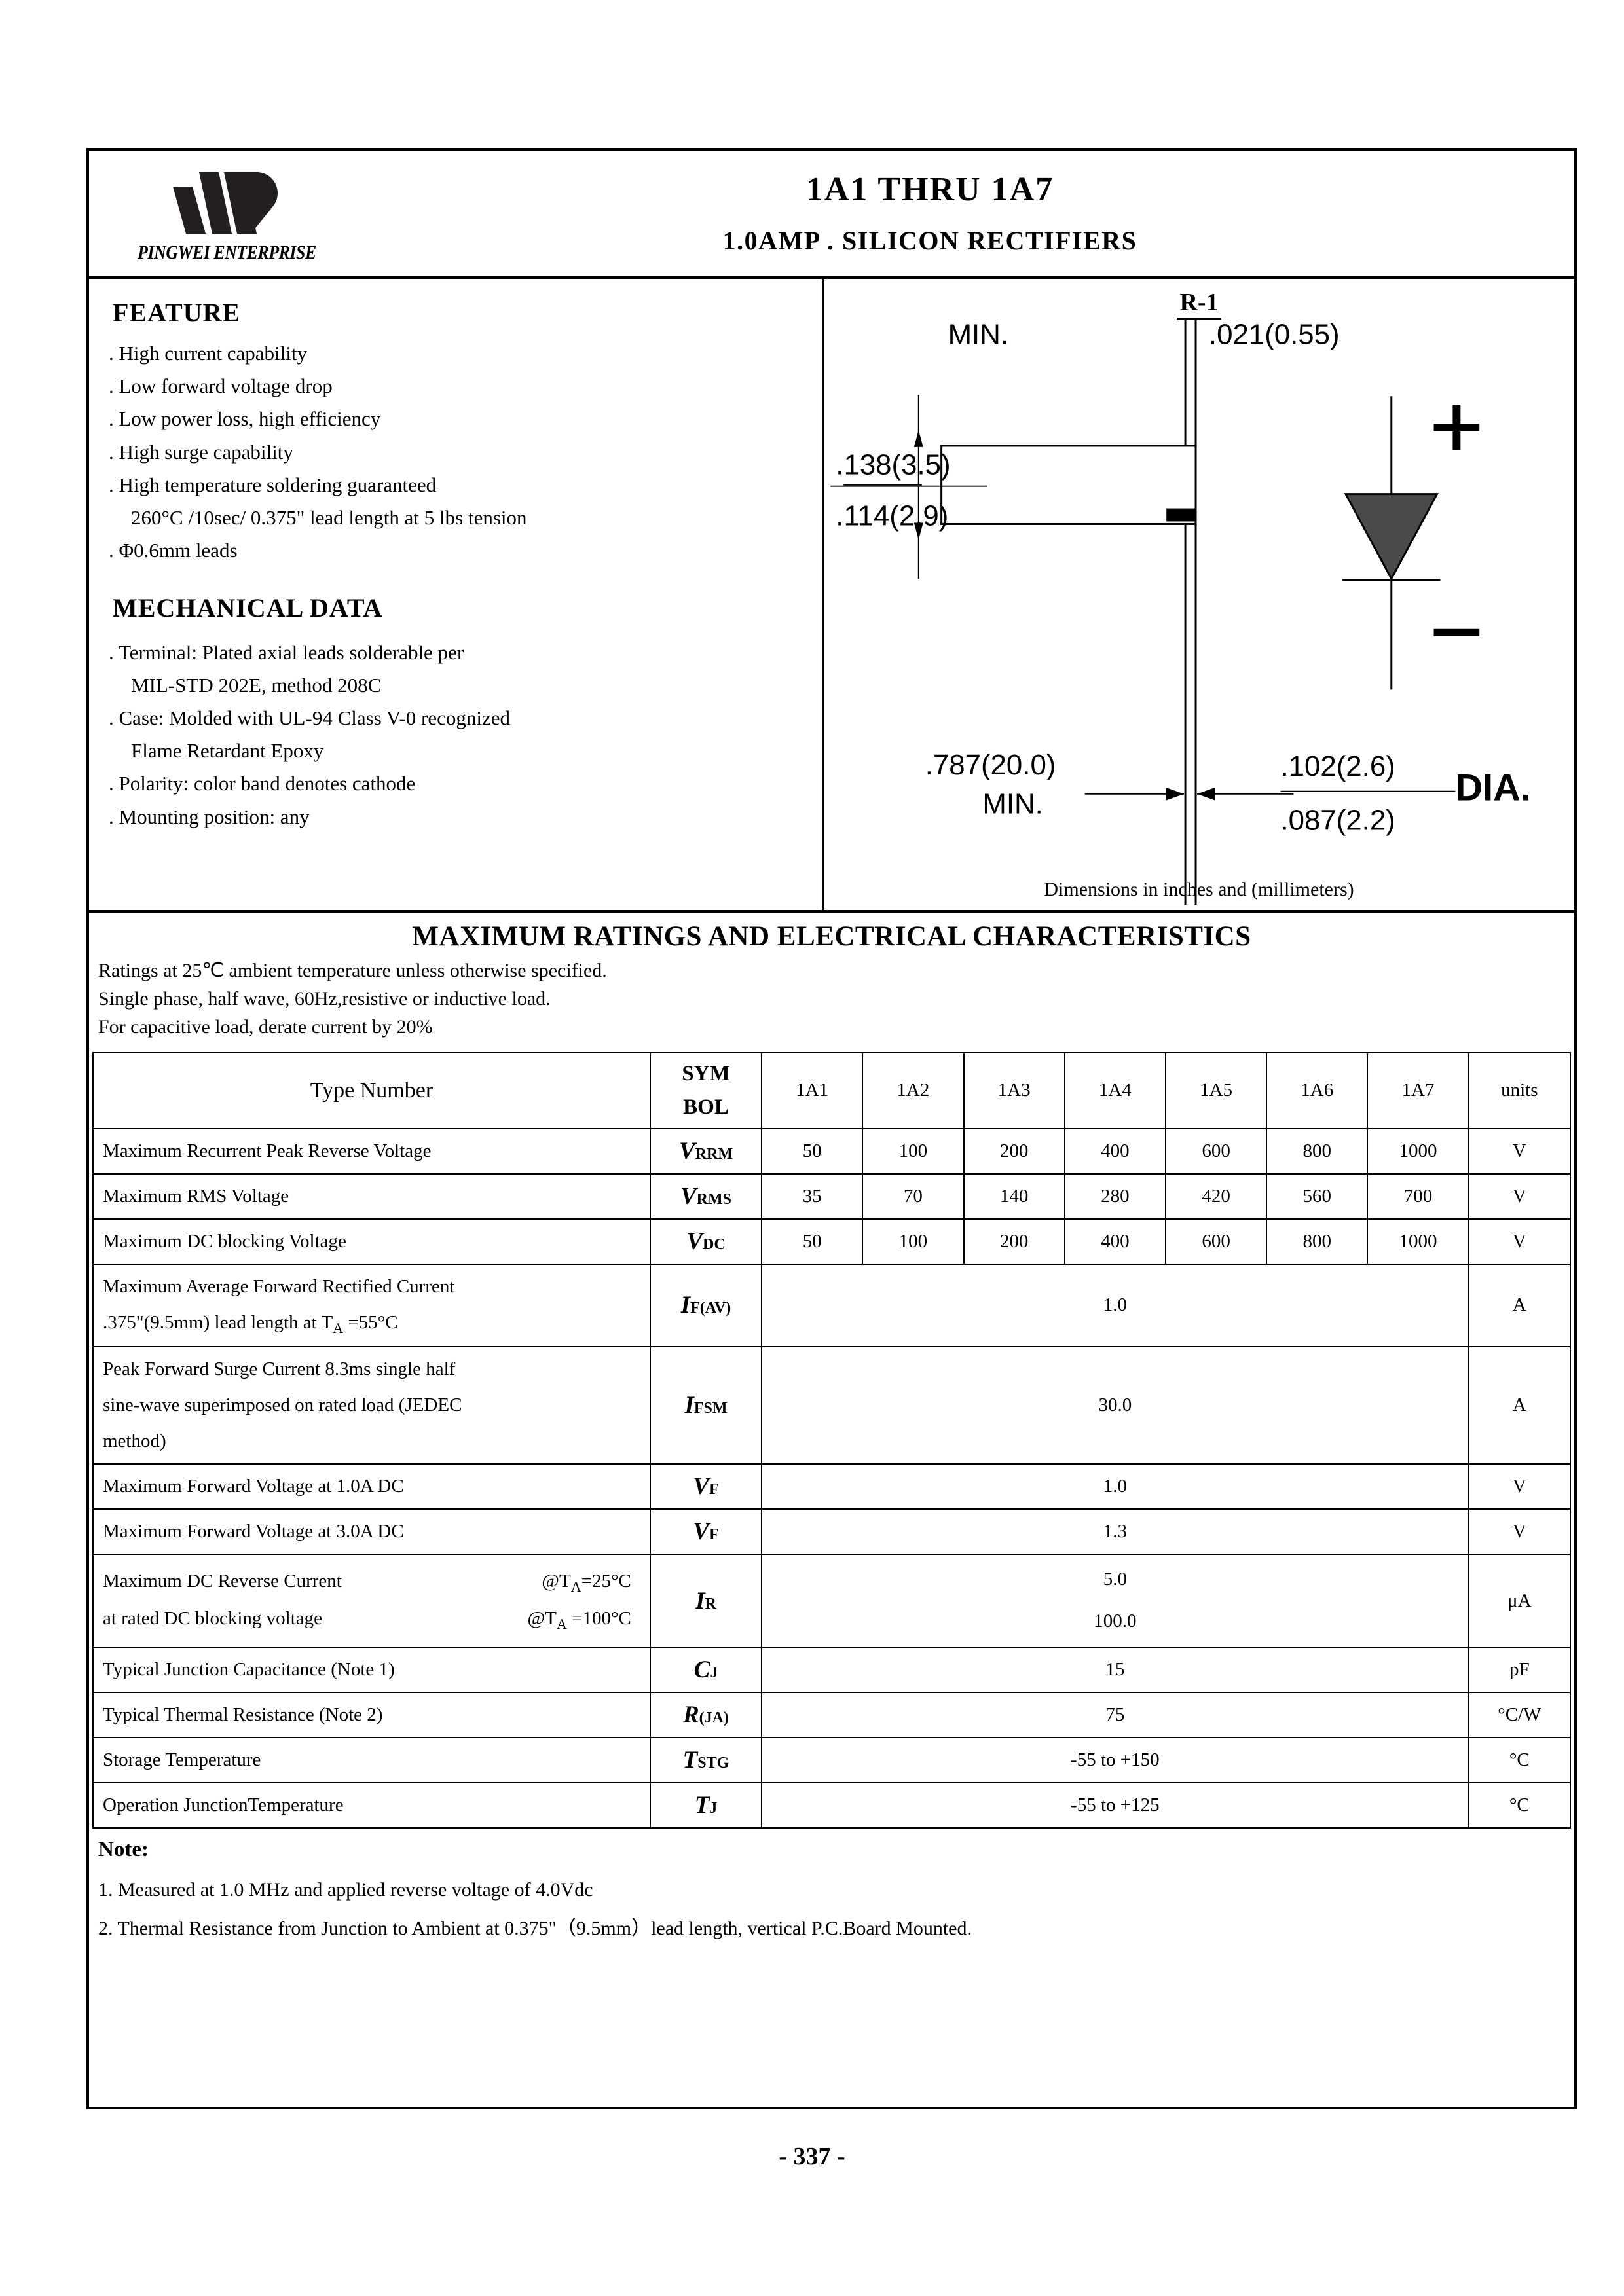 This screenshot has width=1624, height=2296. What do you see at coordinates (371, 1760) in the screenshot?
I see `row-description: Storage Temperature` at bounding box center [371, 1760].